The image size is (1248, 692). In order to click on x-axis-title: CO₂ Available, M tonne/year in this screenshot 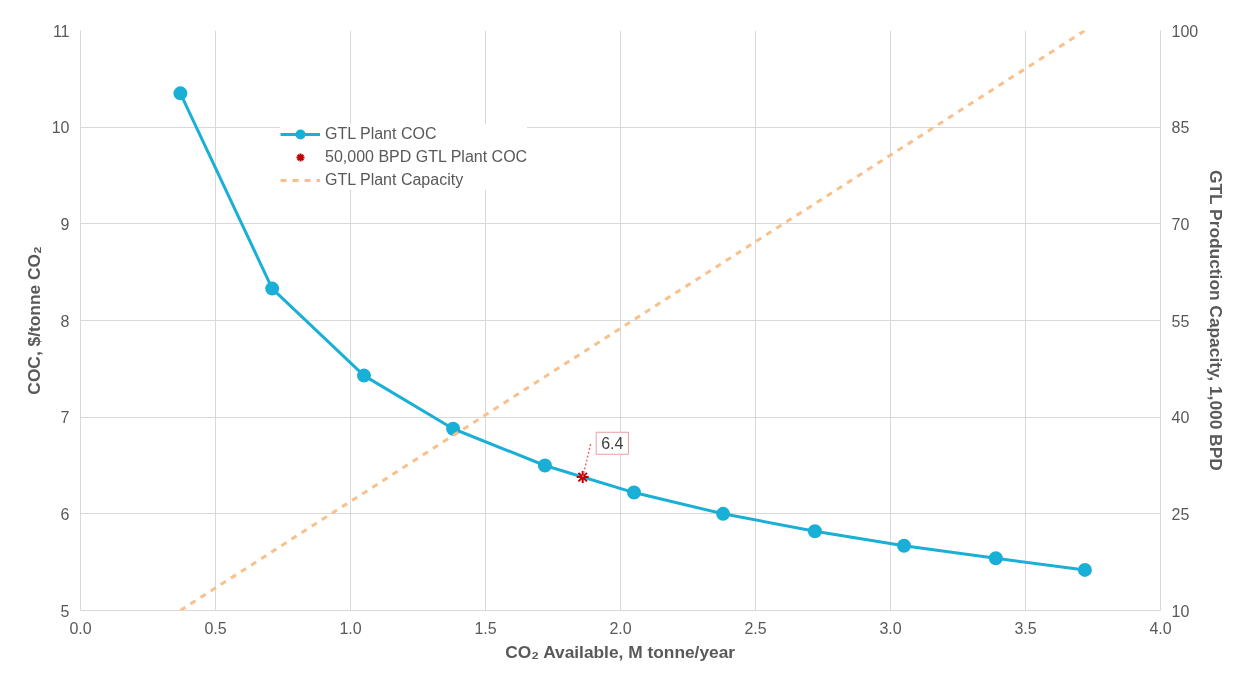, I will do `click(620, 651)`.